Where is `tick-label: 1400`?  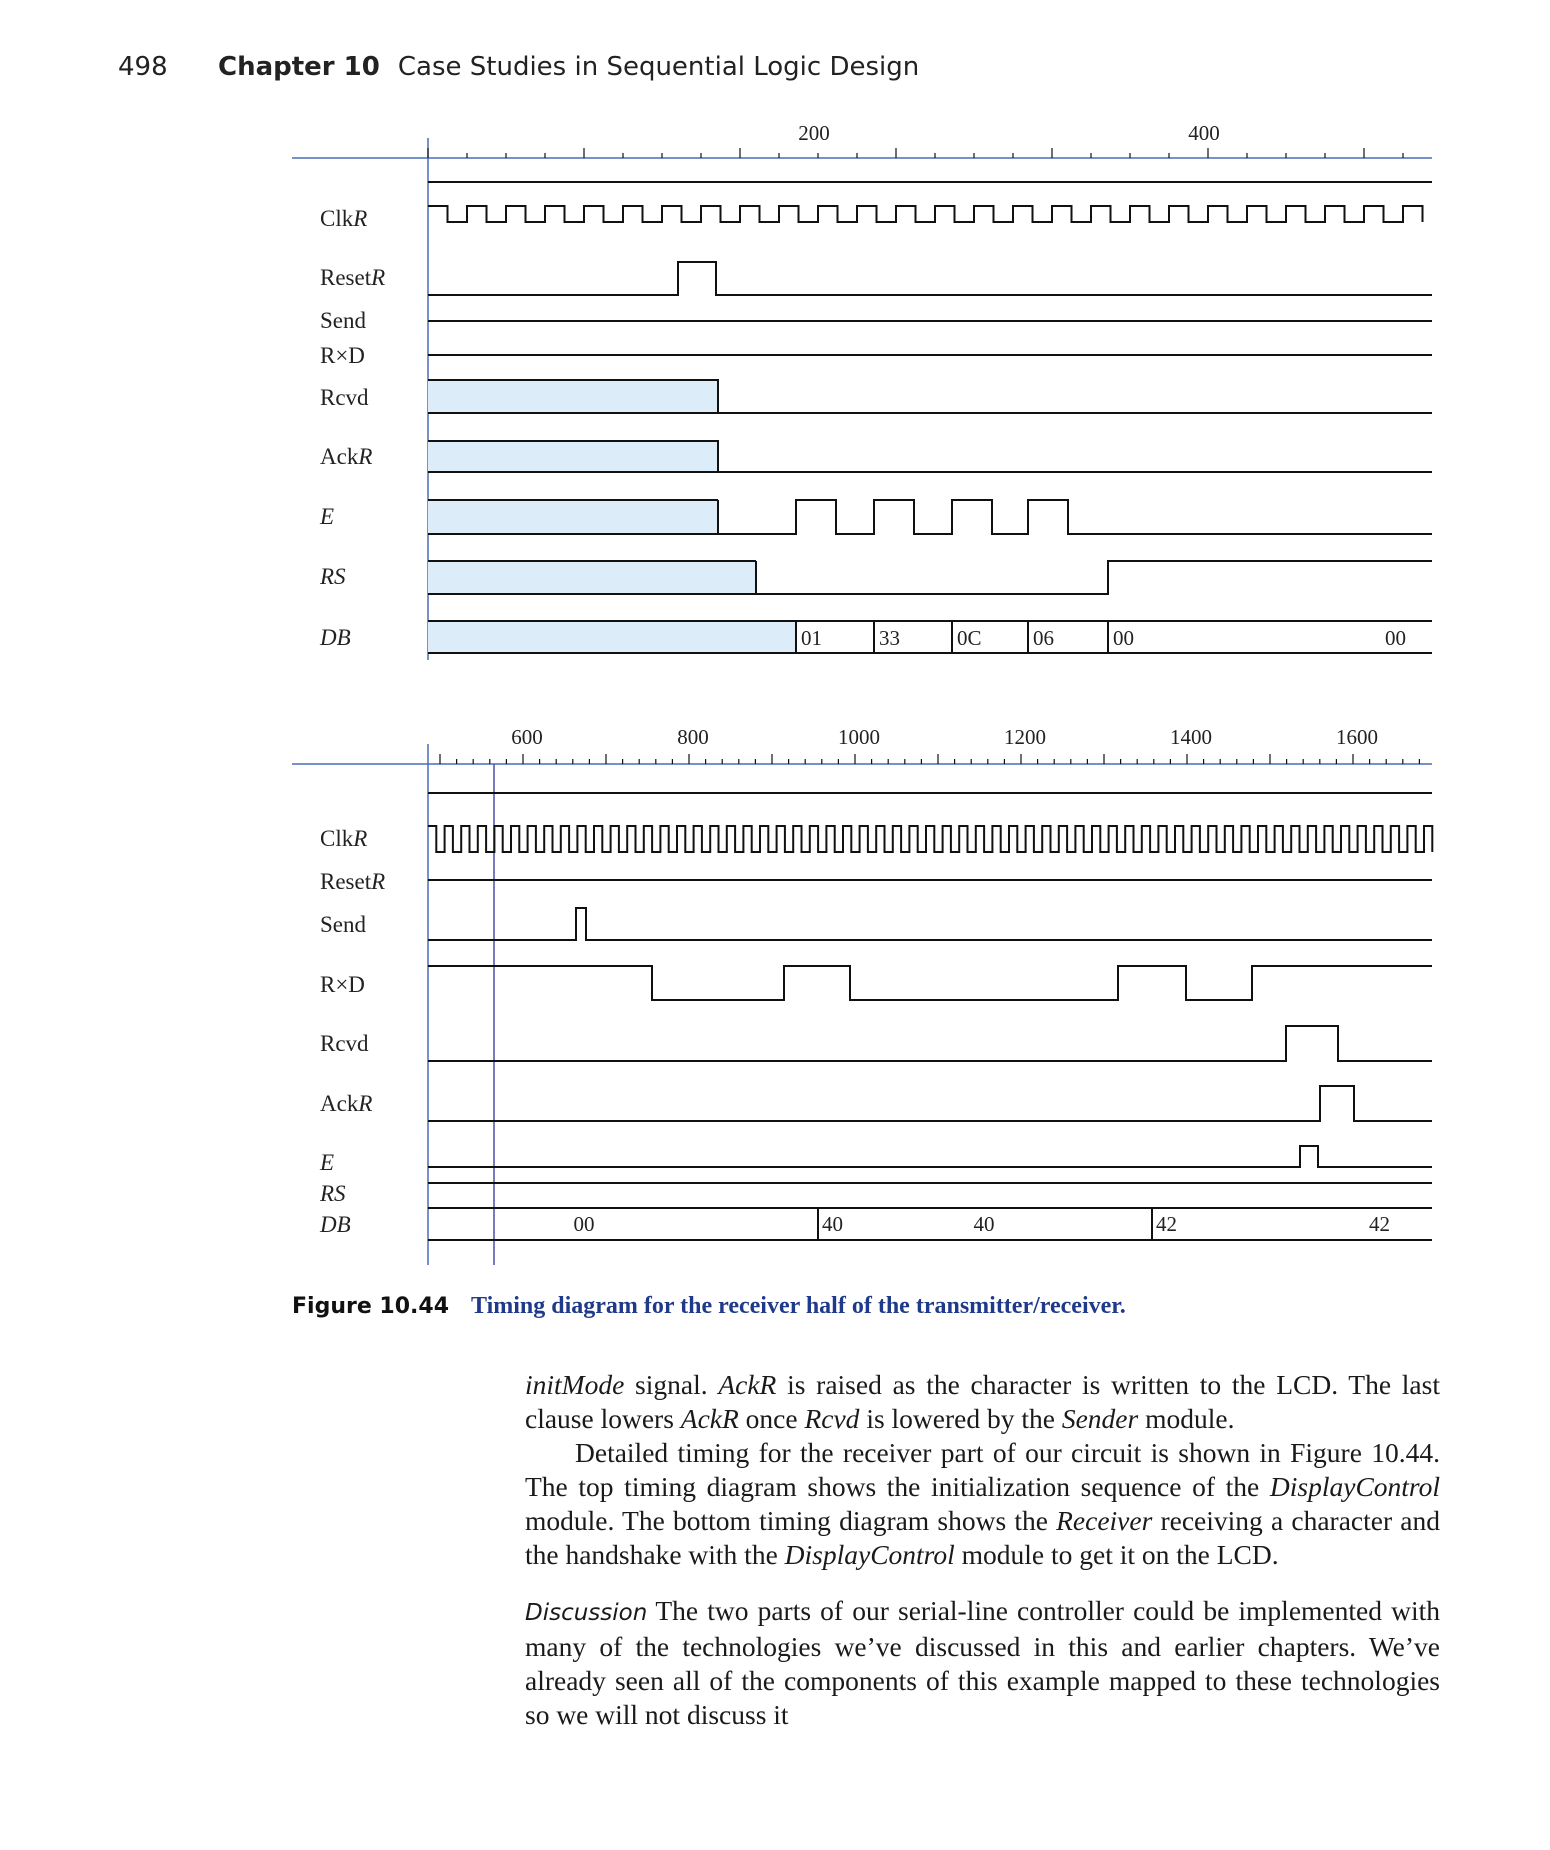 tick-label: 1400 is located at coordinates (1191, 737).